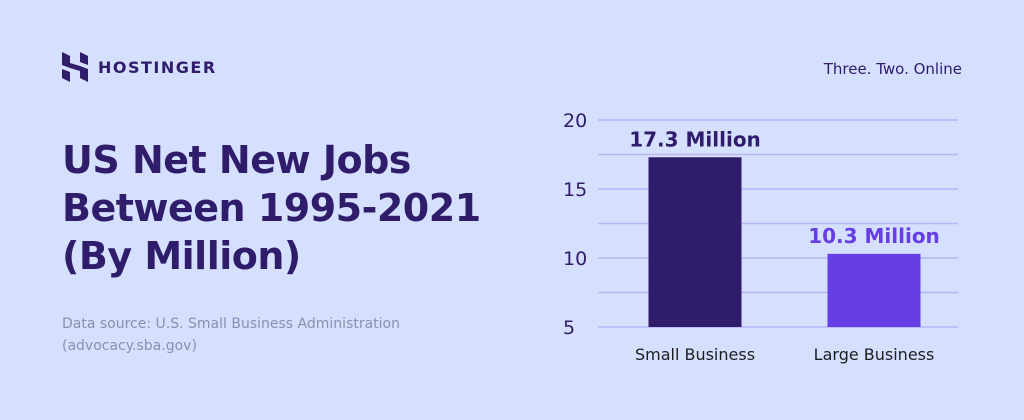  I want to click on hostinger-logo-icon, so click(75, 67).